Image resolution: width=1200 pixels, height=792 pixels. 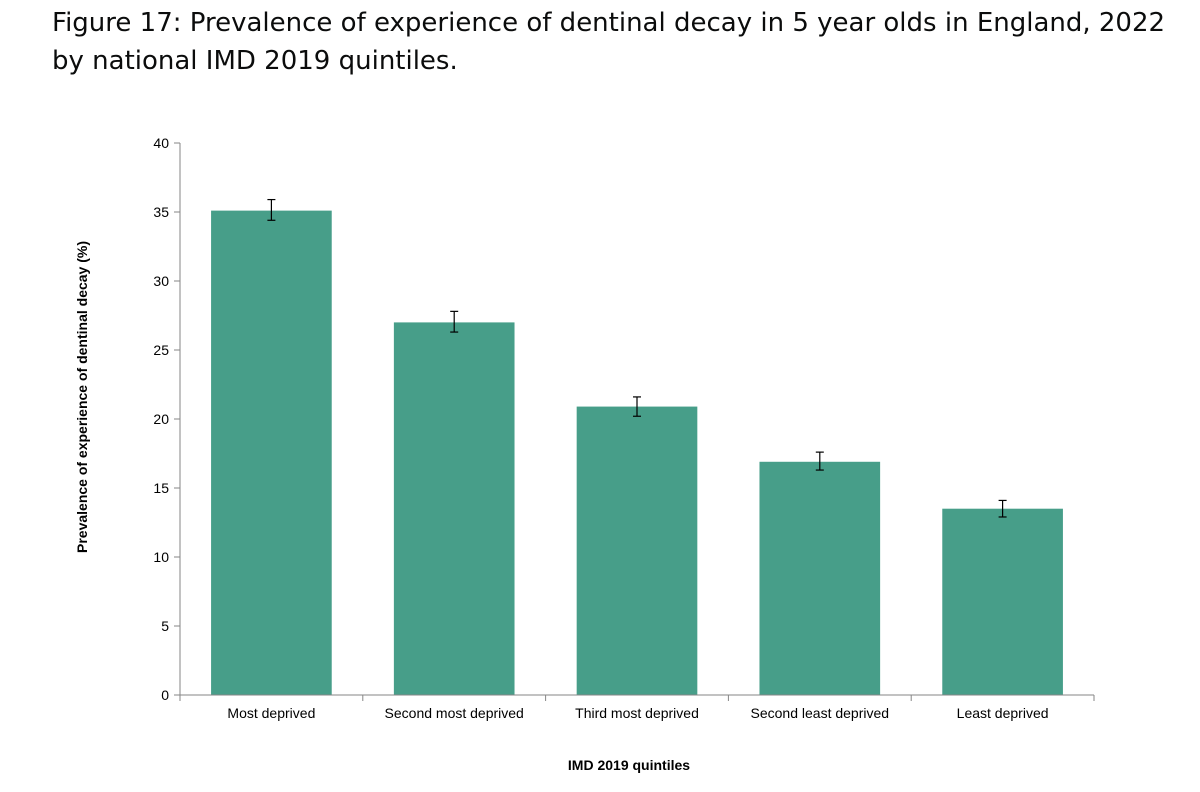 What do you see at coordinates (629, 765) in the screenshot?
I see `x-axis-title: IMD 2019 quintiles` at bounding box center [629, 765].